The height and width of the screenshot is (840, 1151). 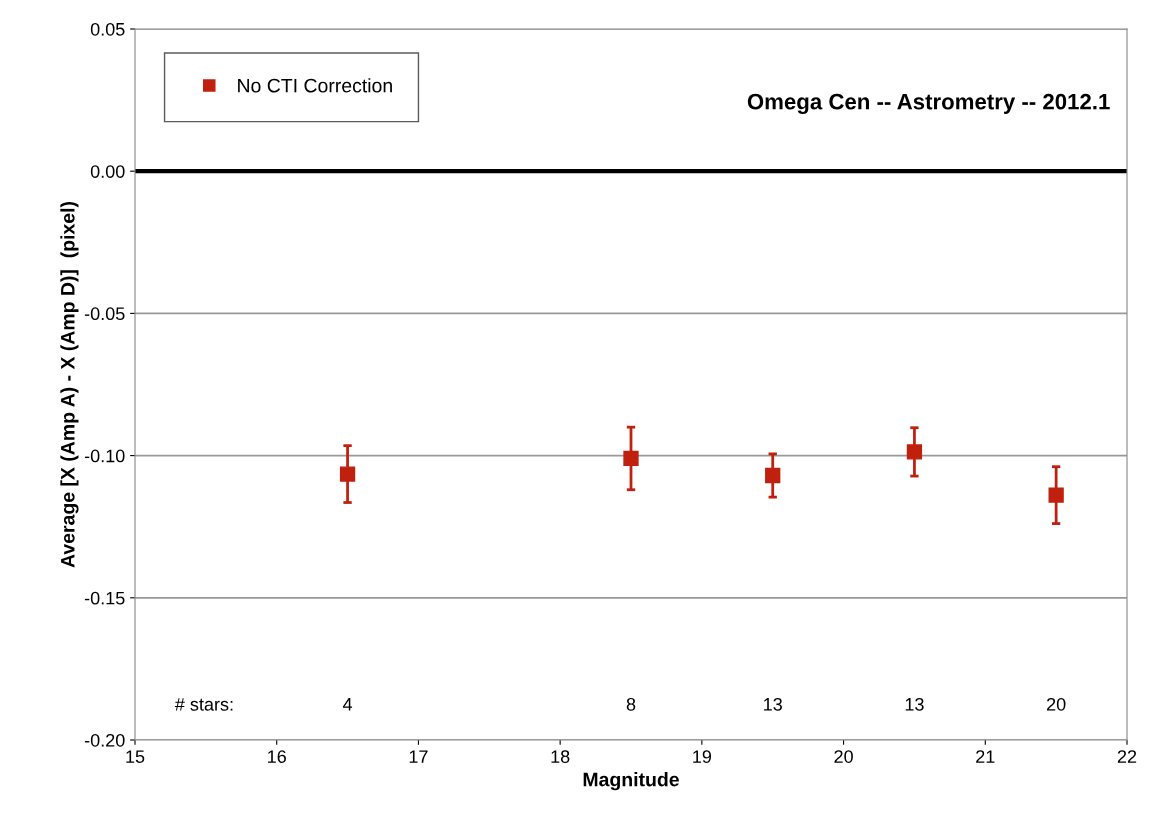 What do you see at coordinates (107, 29) in the screenshot?
I see `y-tick-label: 0.05` at bounding box center [107, 29].